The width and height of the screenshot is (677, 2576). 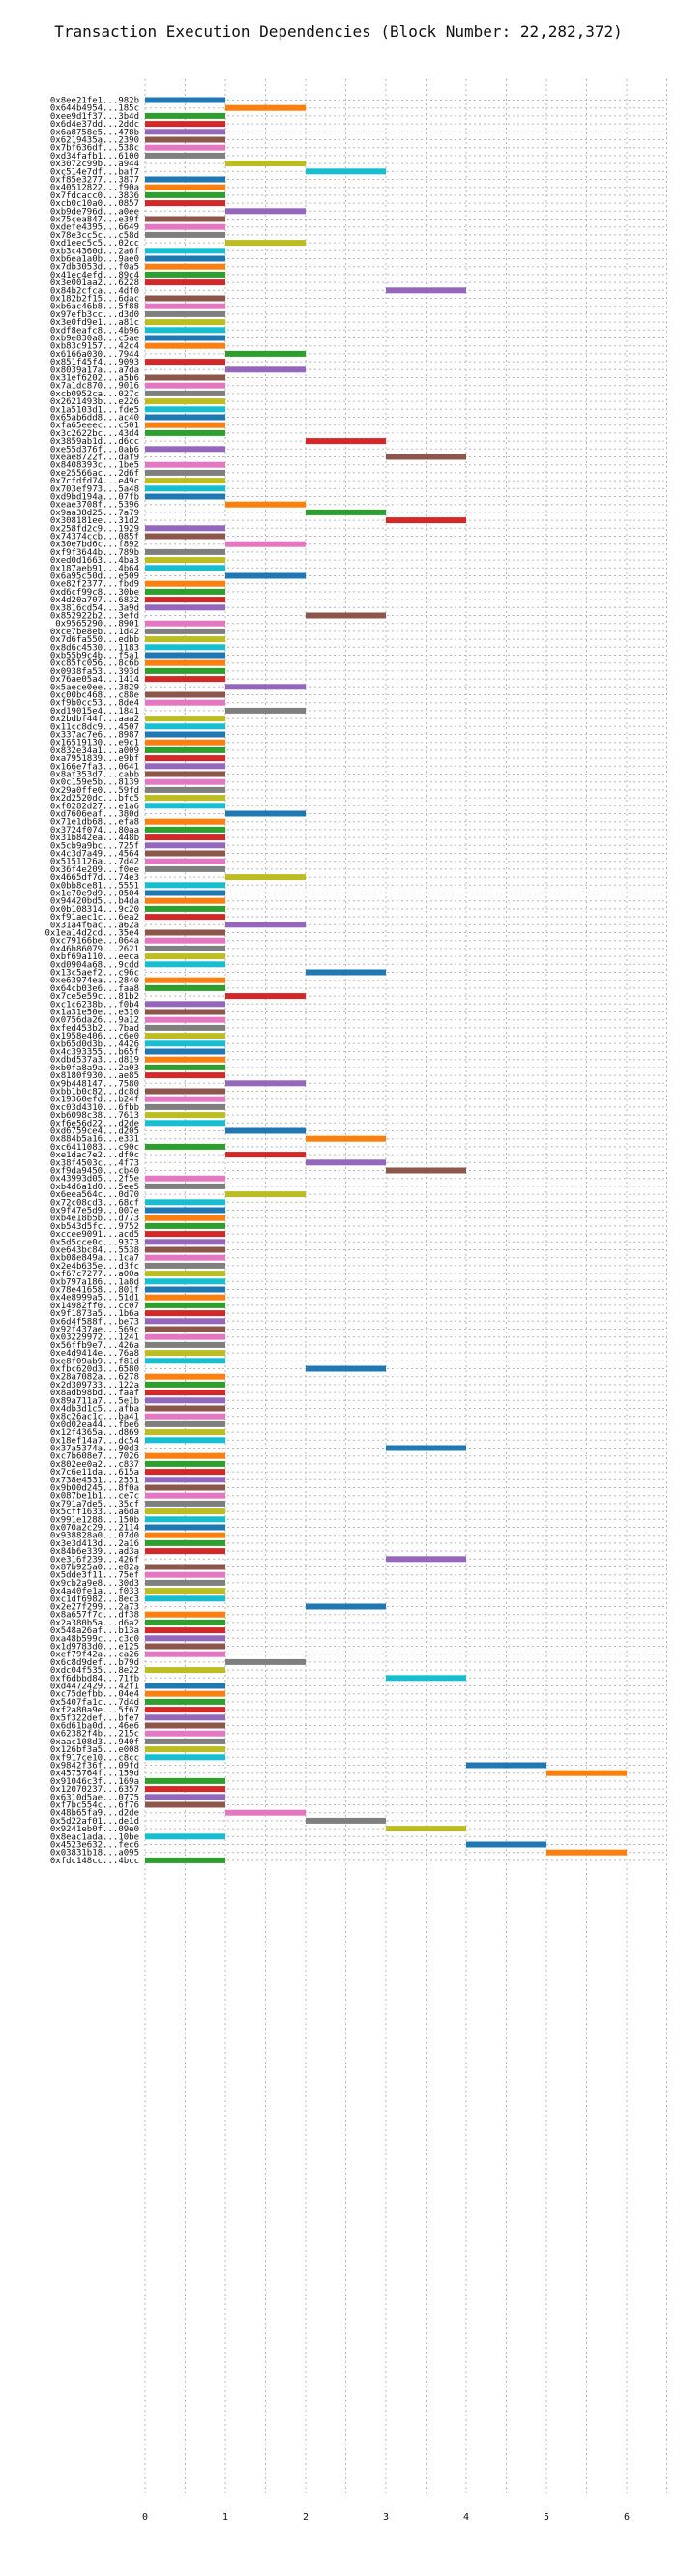 I want to click on transaction-label: 0x2621493b...e226, so click(x=94, y=402).